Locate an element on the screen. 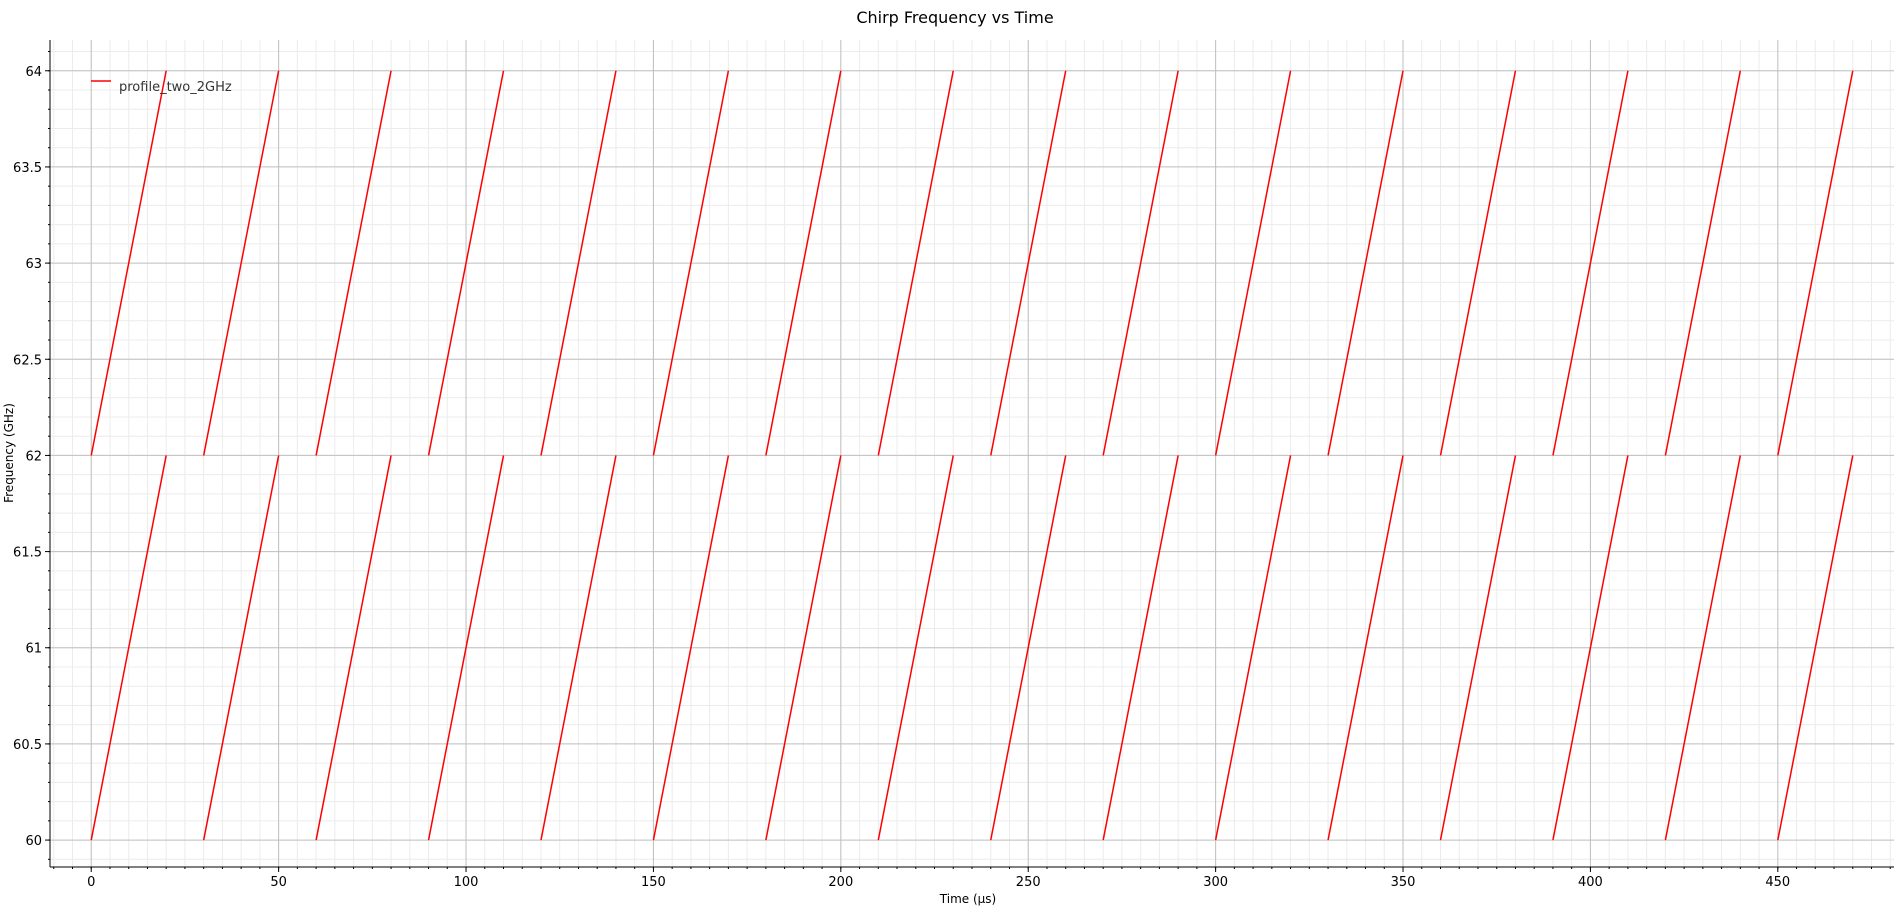  x-tick-label: 200 is located at coordinates (840, 882).